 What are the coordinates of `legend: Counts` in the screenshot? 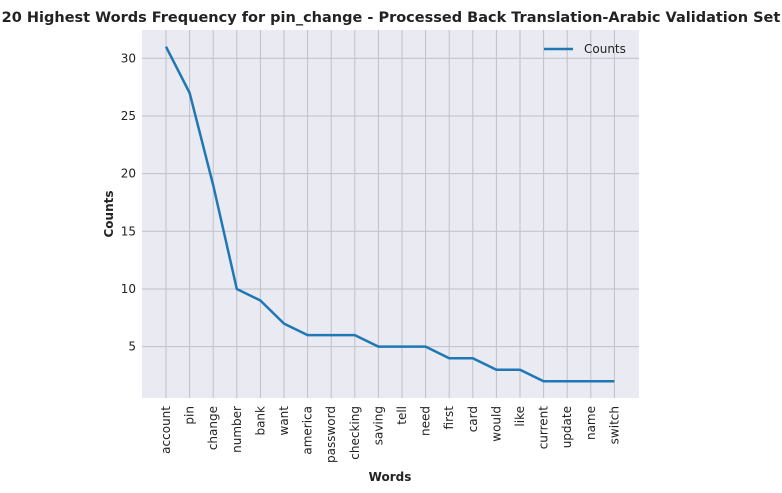 It's located at (585, 49).